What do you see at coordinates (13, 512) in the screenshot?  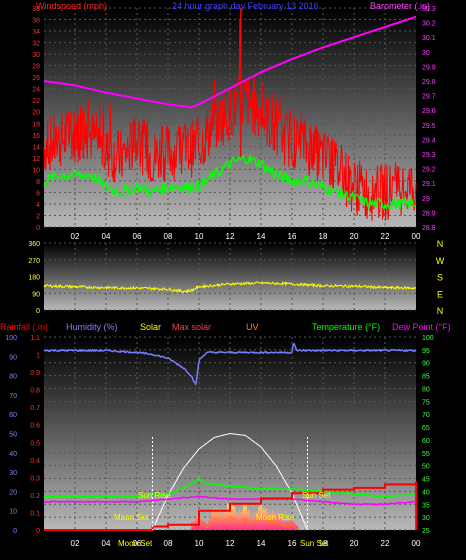 I see `humidity-y-tick: 10` at bounding box center [13, 512].